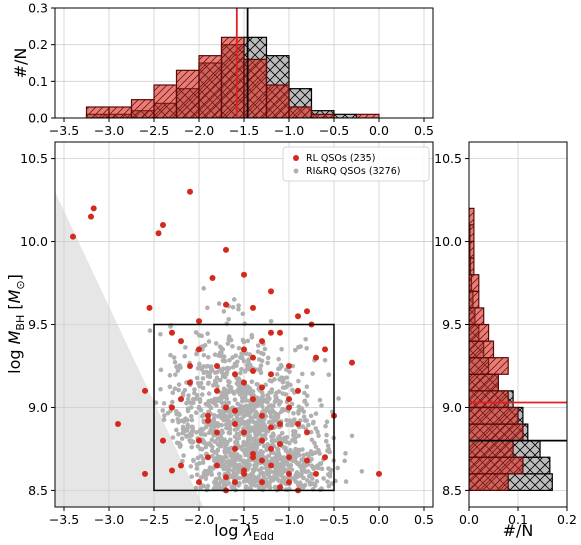  I want to click on main-x-axis-label: log λEdd, so click(244, 532).